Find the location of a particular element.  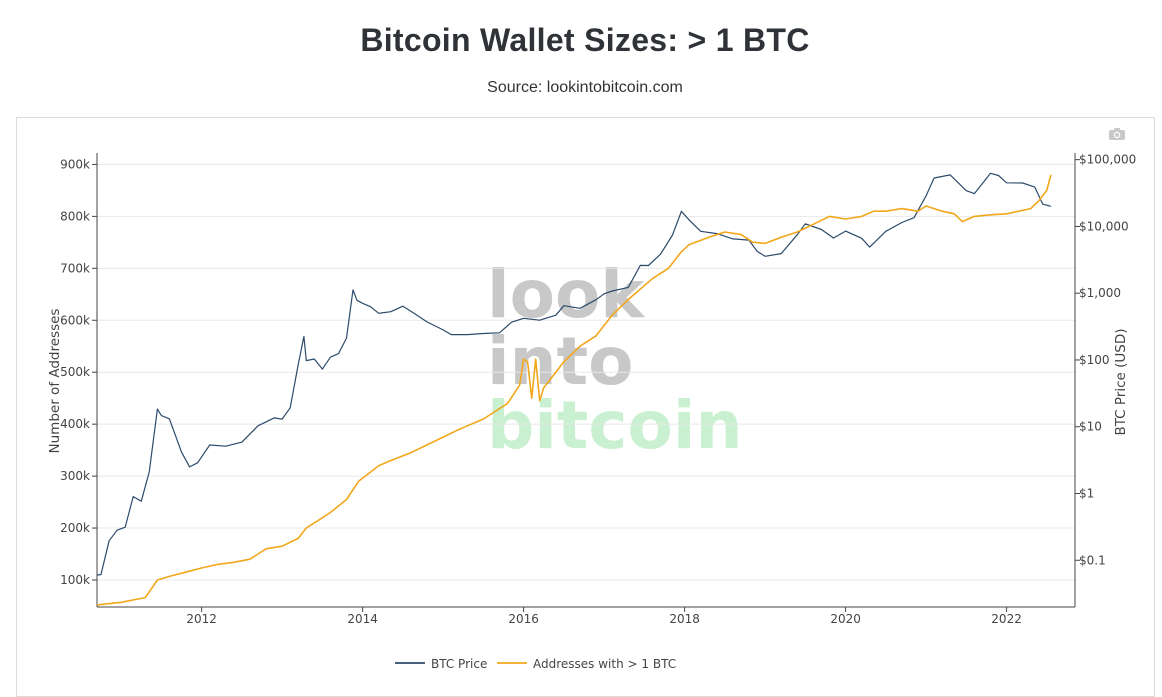

y-tick-label: 600k is located at coordinates (75, 320).